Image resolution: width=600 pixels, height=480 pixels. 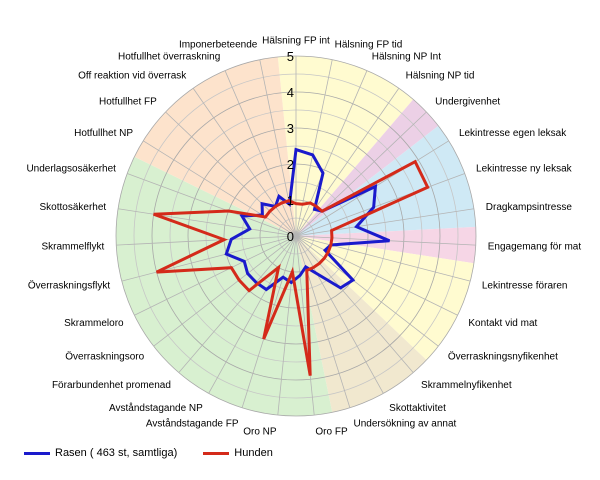 What do you see at coordinates (192, 424) in the screenshot?
I see `category-label: Avståndstagande FP` at bounding box center [192, 424].